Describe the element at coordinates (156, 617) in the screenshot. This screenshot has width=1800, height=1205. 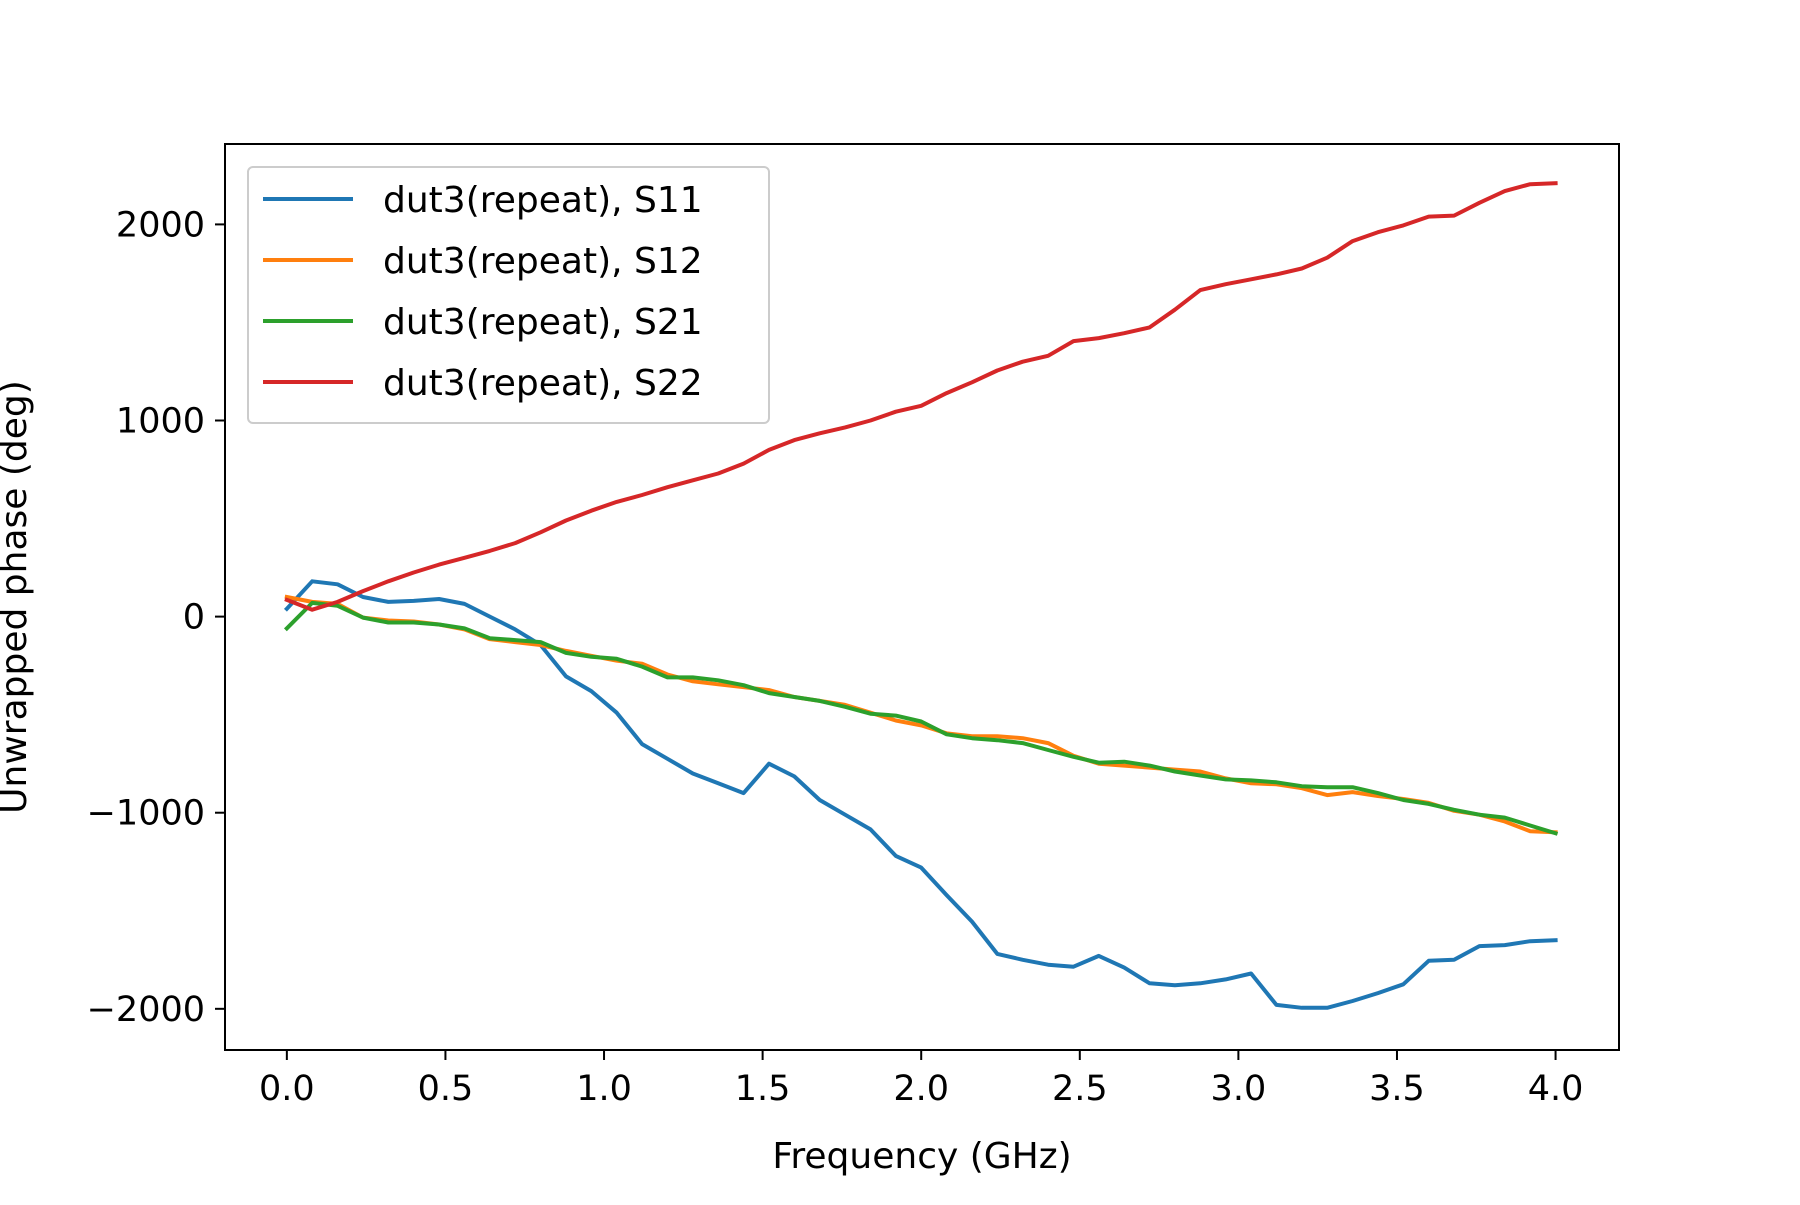
I see `y-axis: 2000 1000 0 −1000 −2000` at that location.